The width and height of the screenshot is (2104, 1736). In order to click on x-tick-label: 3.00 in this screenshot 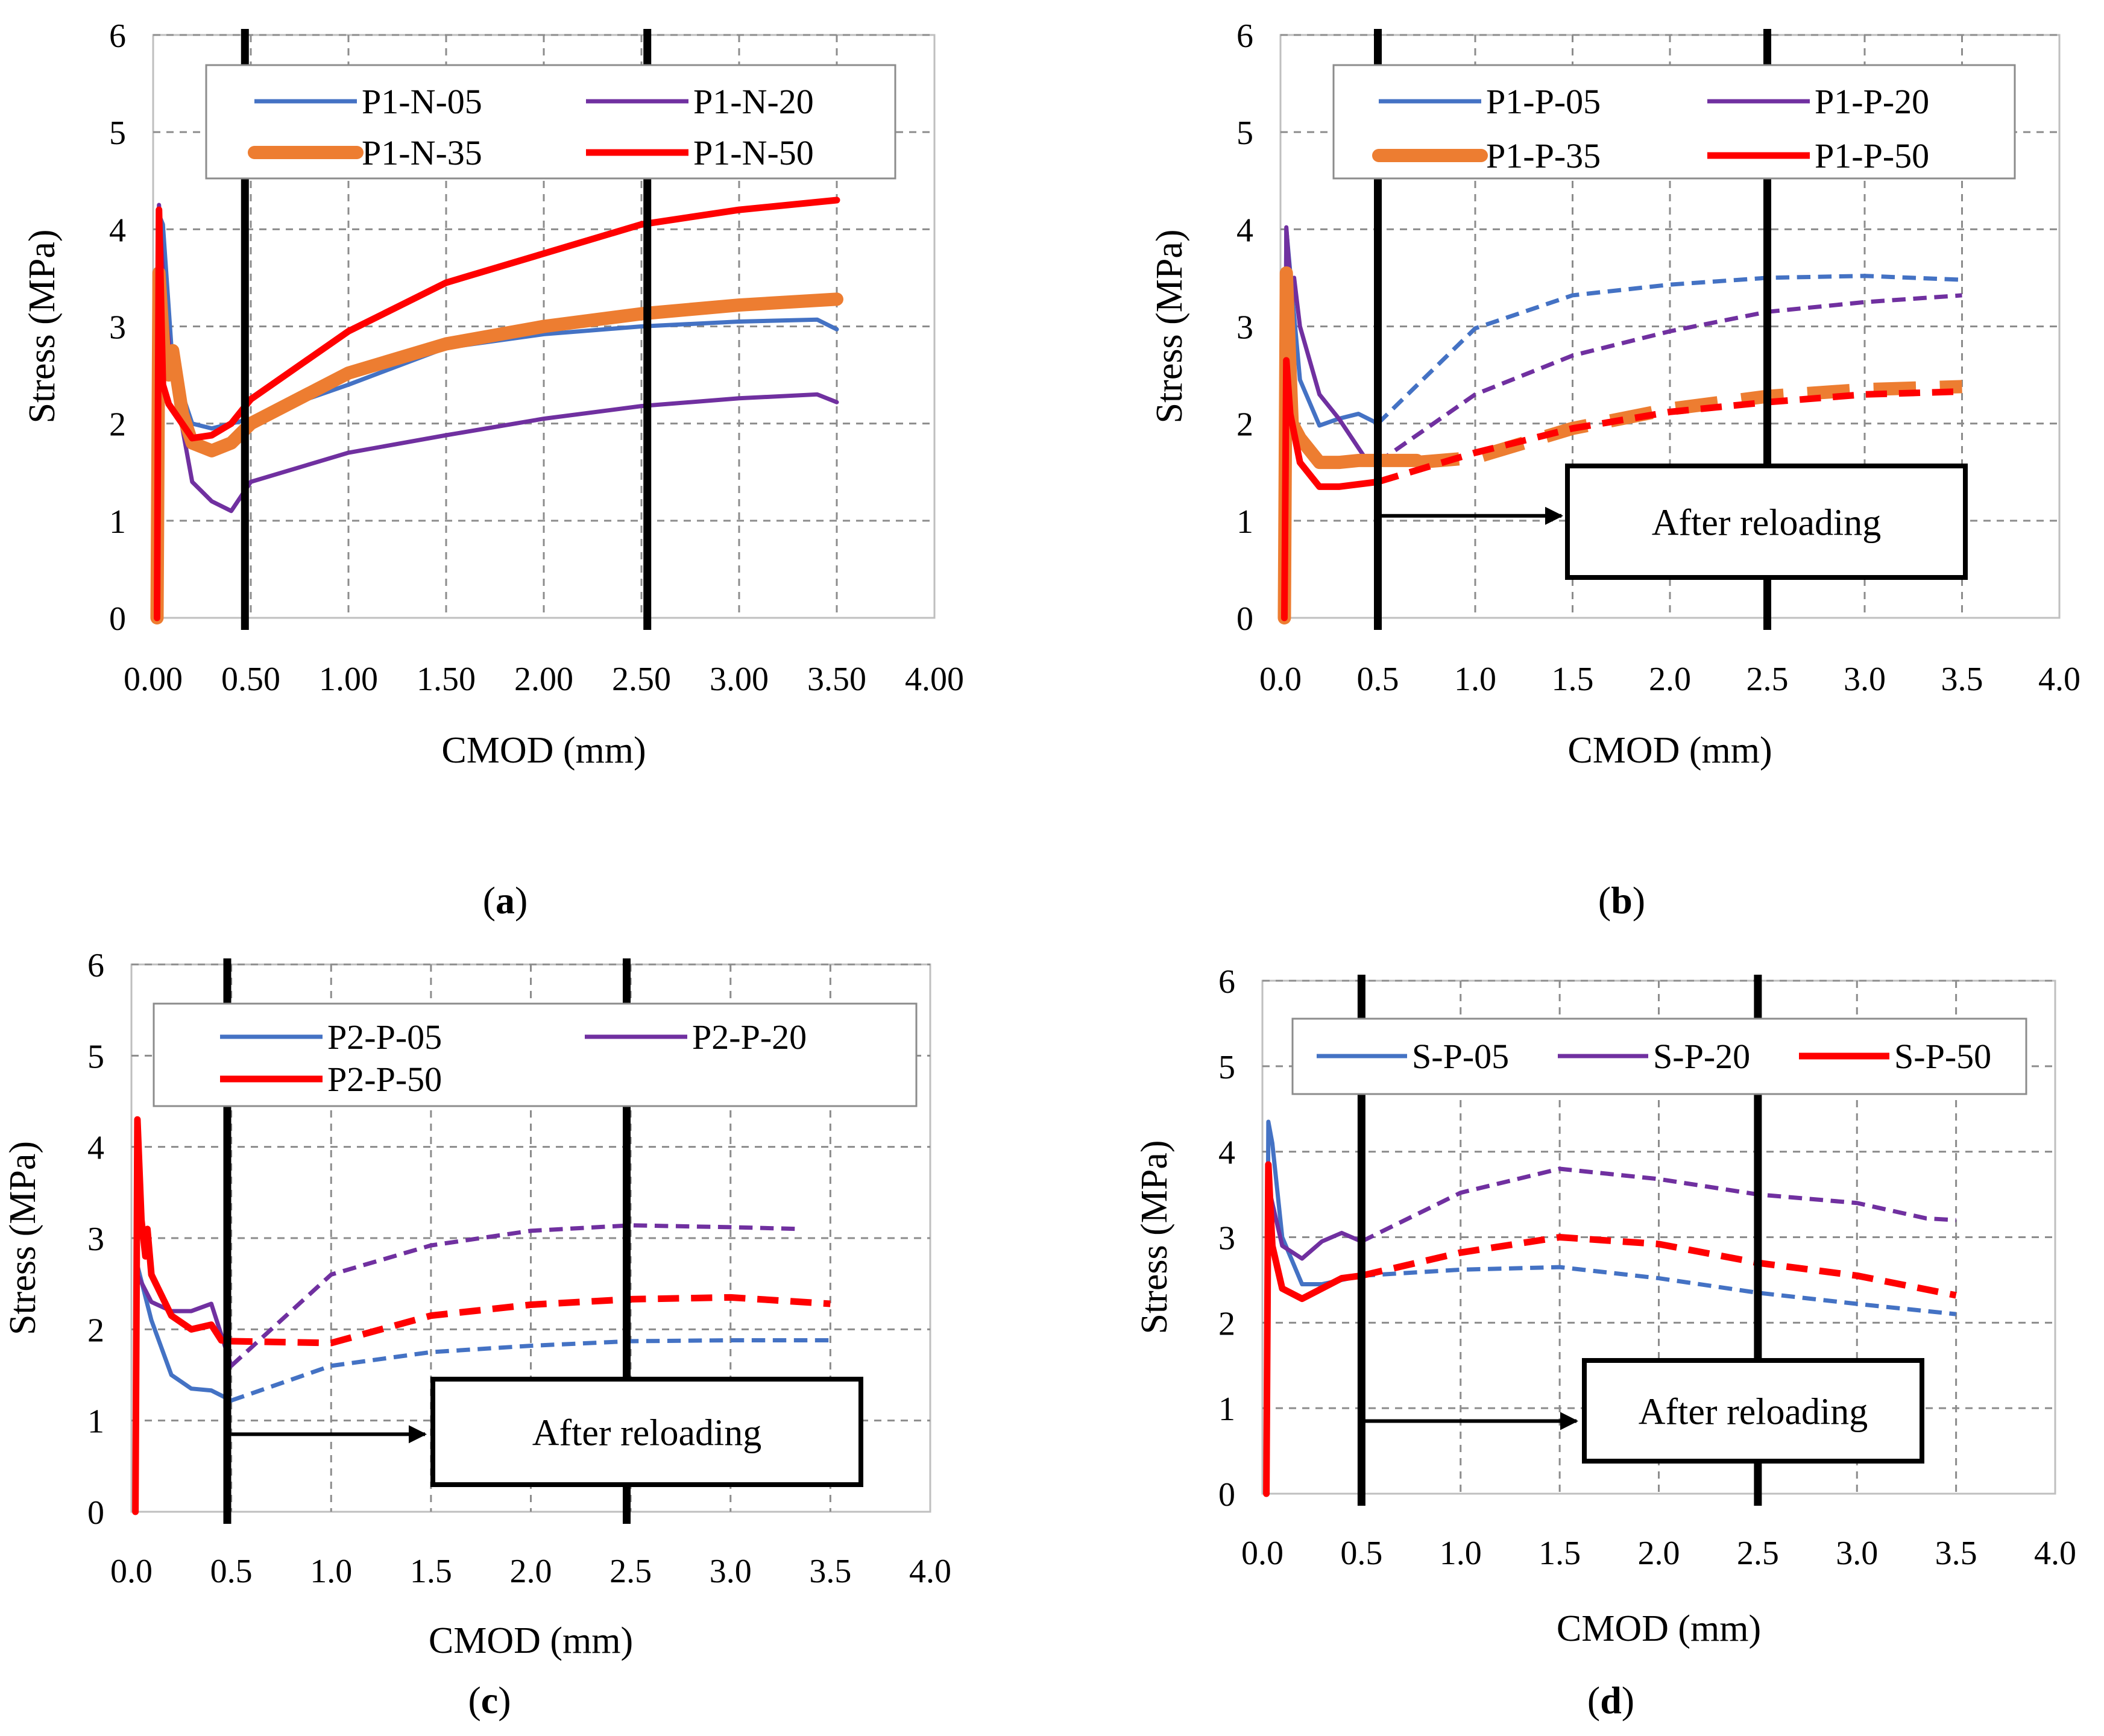, I will do `click(739, 679)`.